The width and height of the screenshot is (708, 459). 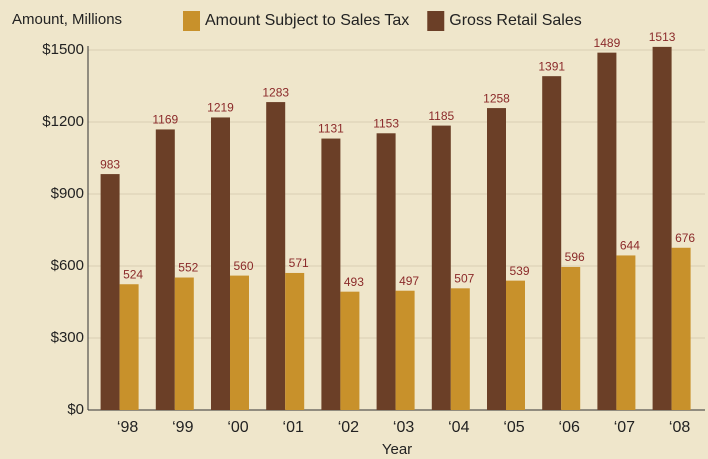 What do you see at coordinates (63, 121) in the screenshot?
I see `y-tick-label: $1200` at bounding box center [63, 121].